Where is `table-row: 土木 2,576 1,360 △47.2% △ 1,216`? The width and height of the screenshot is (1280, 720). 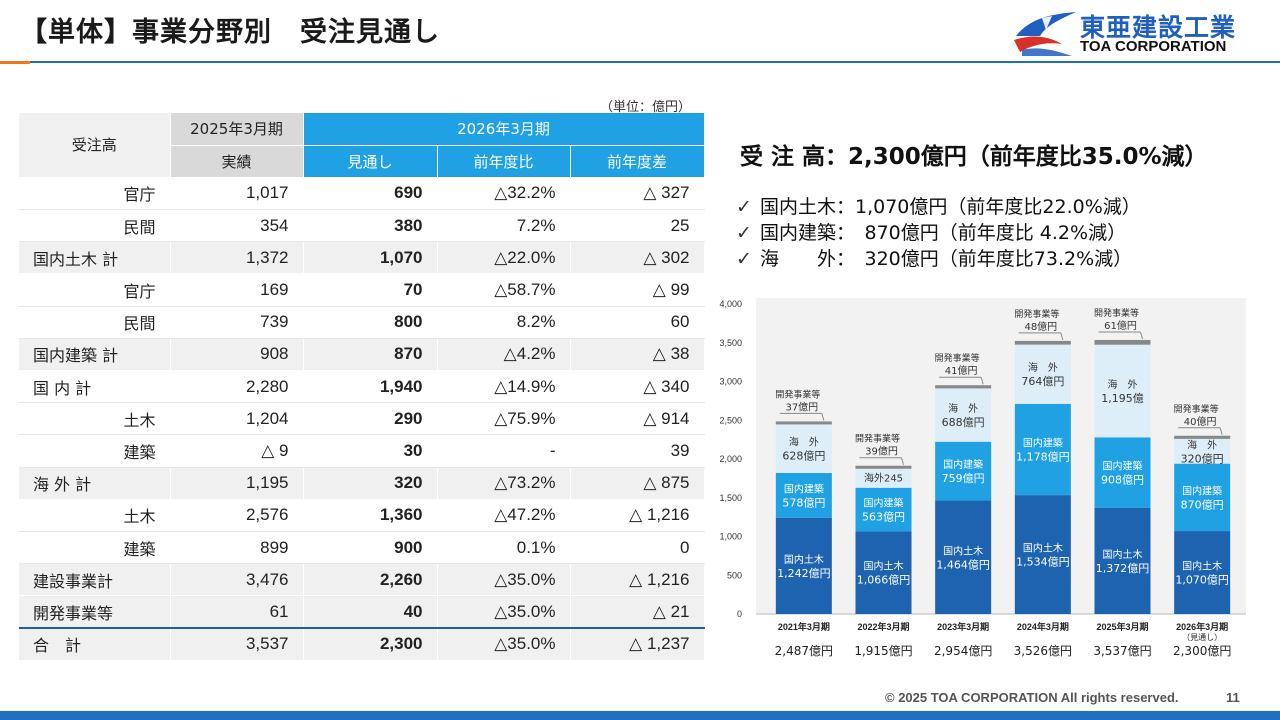 table-row: 土木 2,576 1,360 △47.2% △ 1,216 is located at coordinates (362, 515).